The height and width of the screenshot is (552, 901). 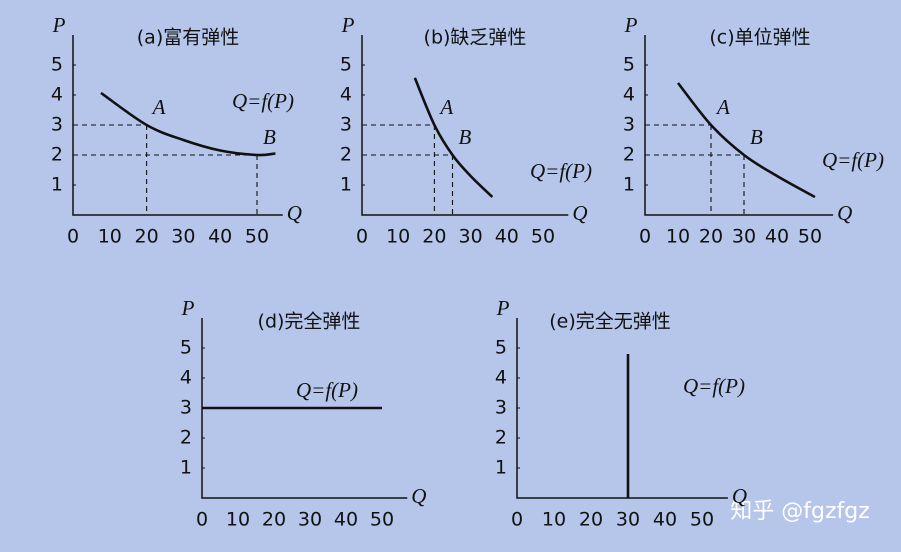 What do you see at coordinates (188, 38) in the screenshot?
I see `chart-title: (a)富有弹性` at bounding box center [188, 38].